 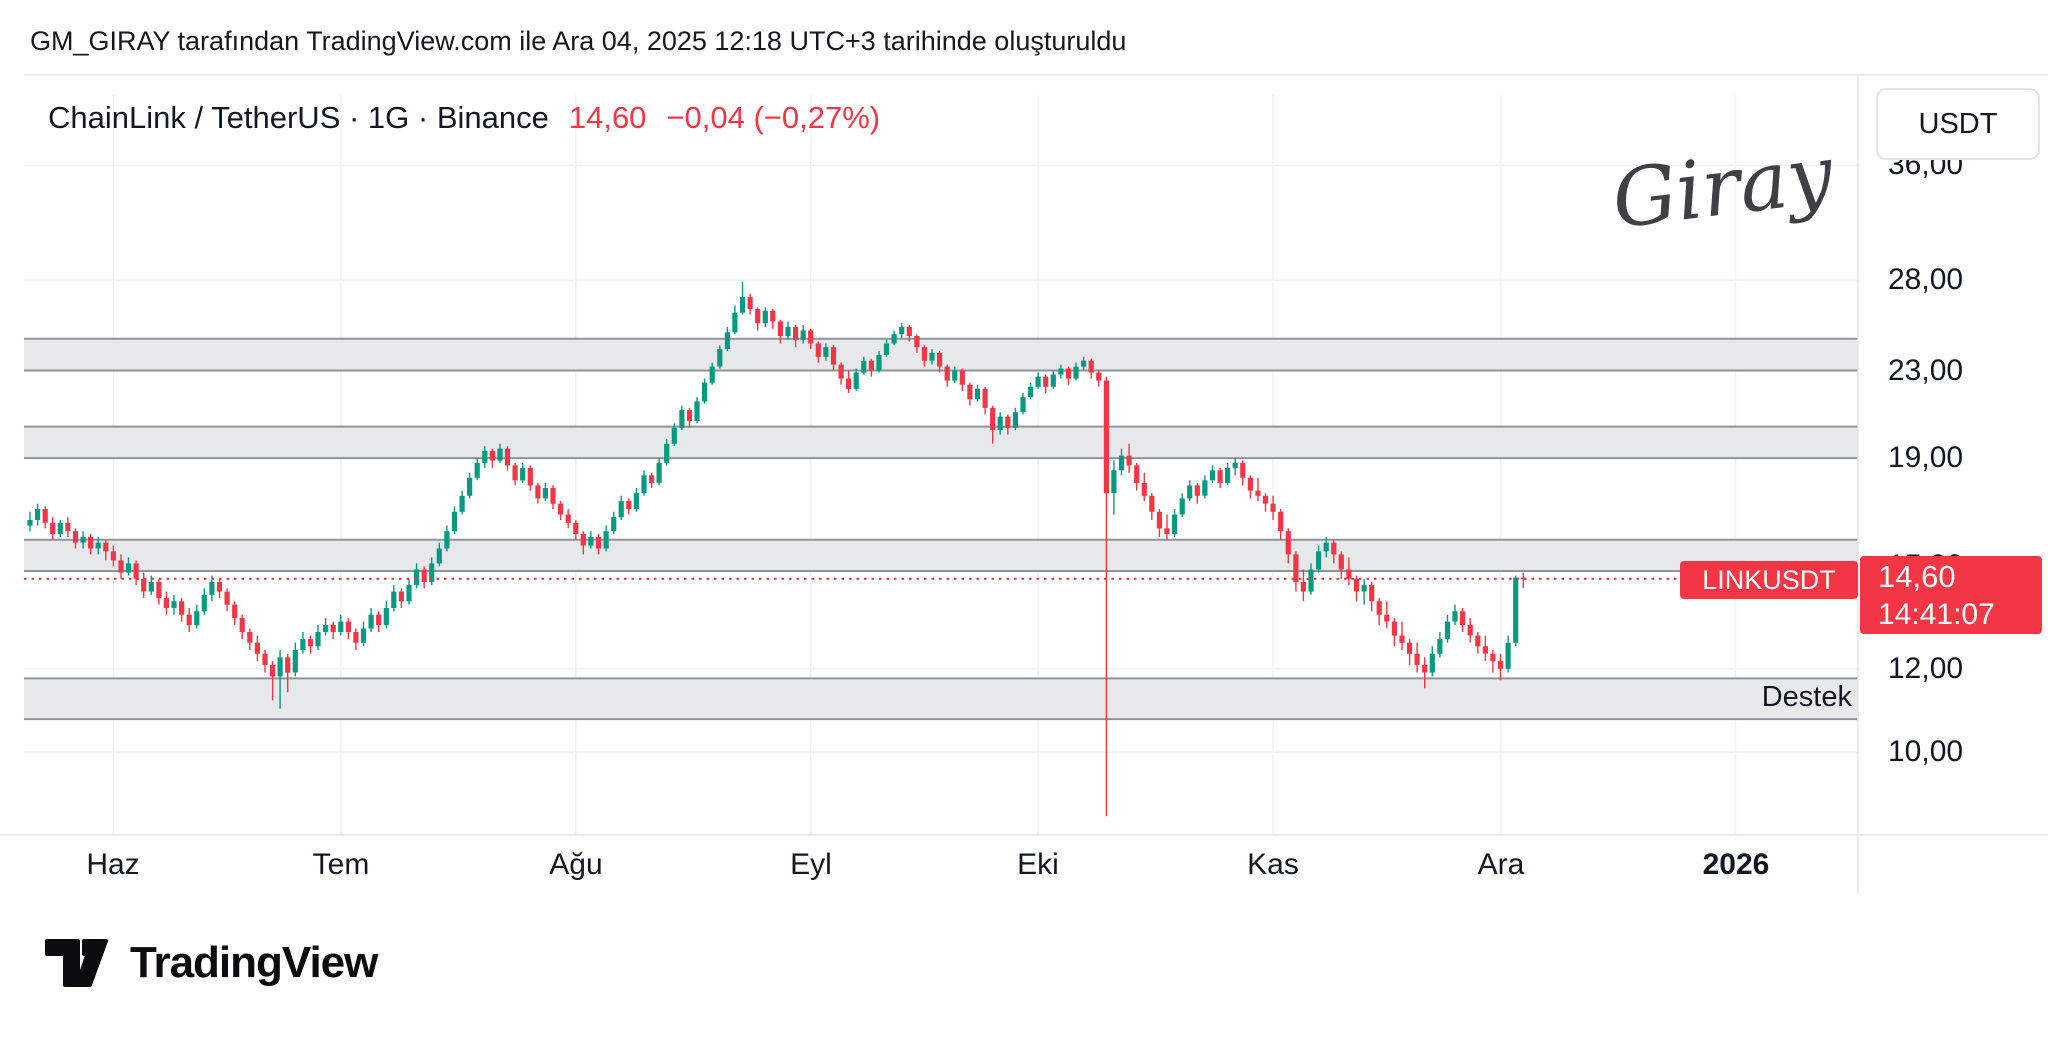 I want to click on time-axis-label: Ağu, so click(x=576, y=864).